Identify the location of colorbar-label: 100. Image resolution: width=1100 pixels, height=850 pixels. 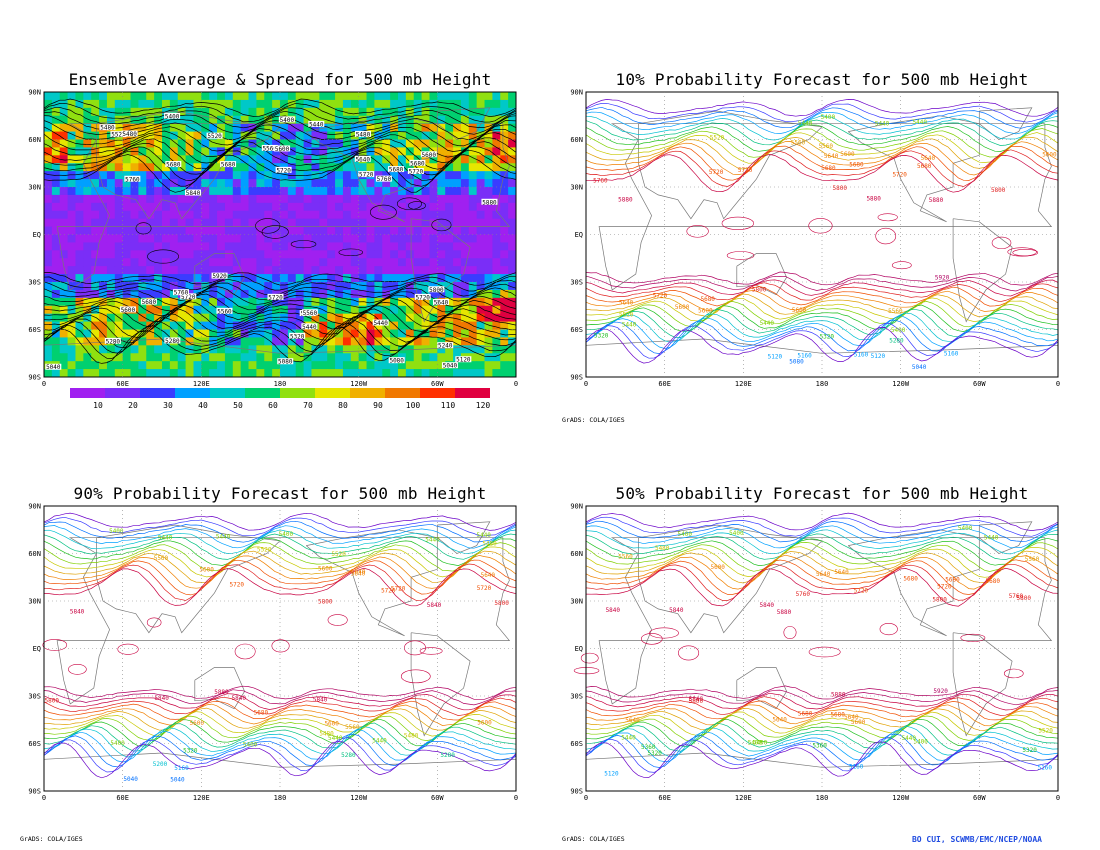
(413, 405).